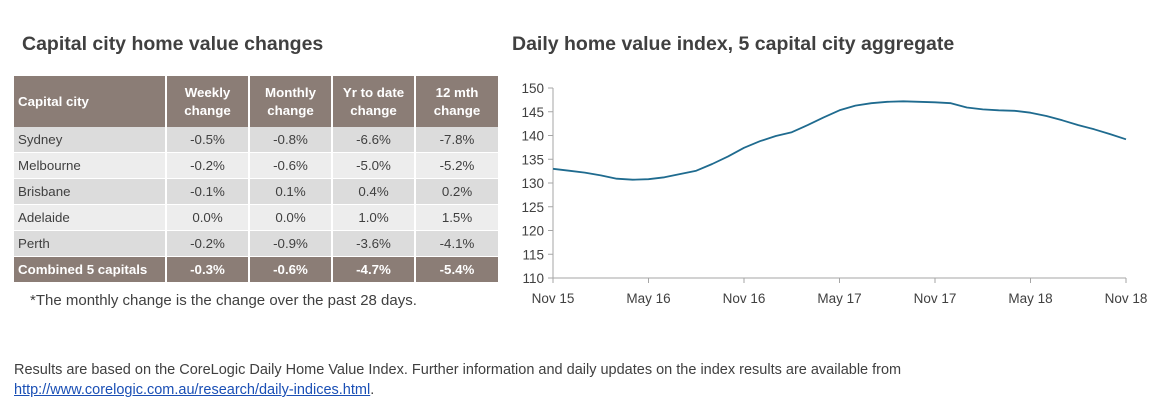 The height and width of the screenshot is (408, 1160). I want to click on city-name-cell: Adelaide, so click(90, 217).